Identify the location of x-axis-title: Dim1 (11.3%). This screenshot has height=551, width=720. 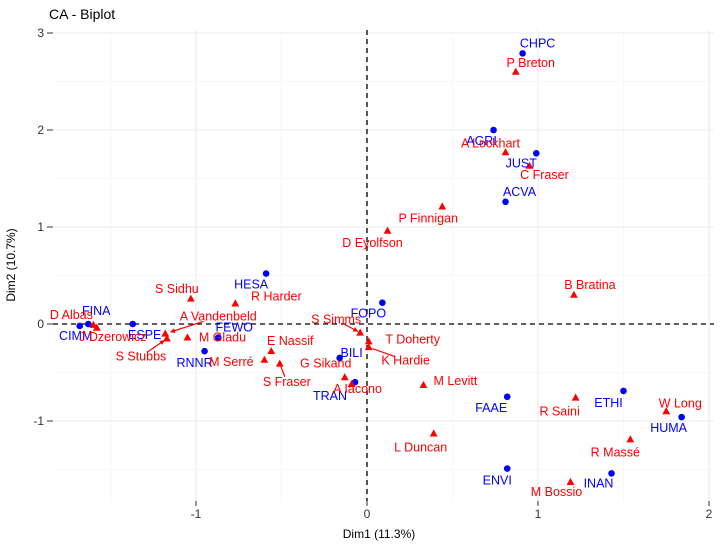
(379, 534).